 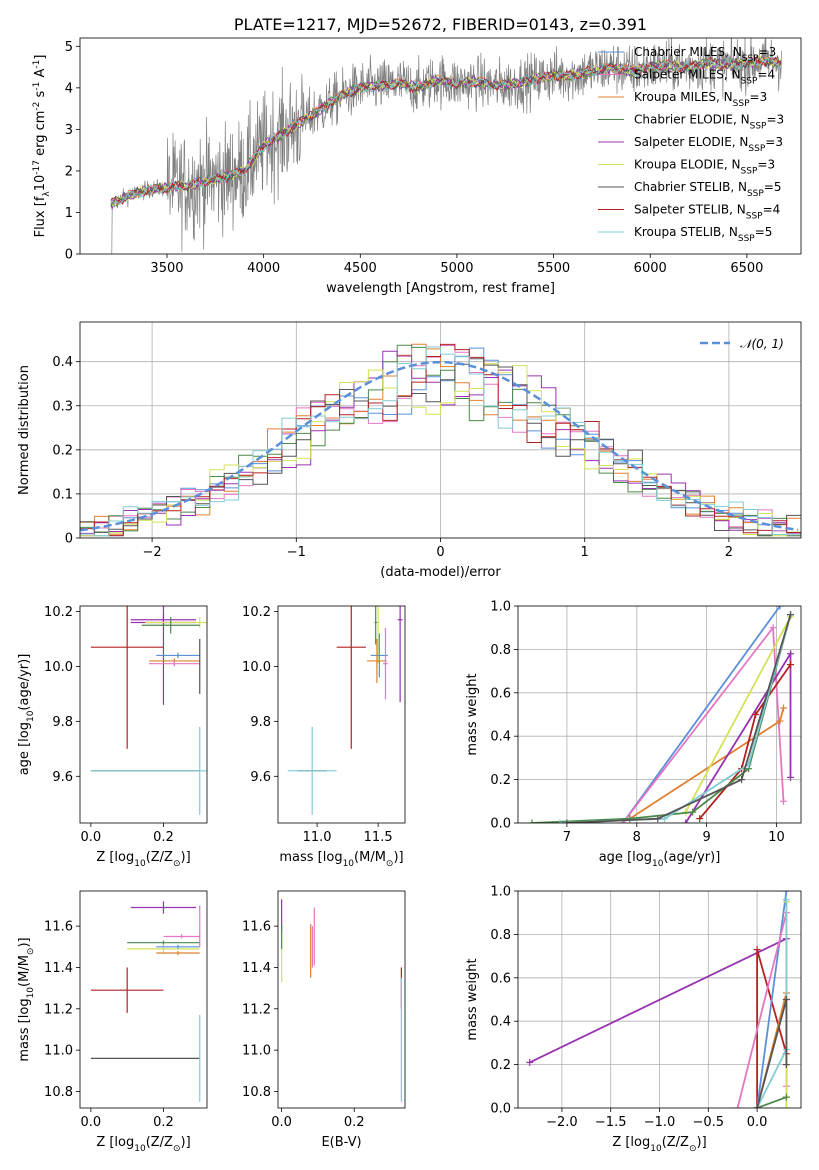 What do you see at coordinates (500, 650) in the screenshot?
I see `y-tick-label: 0.8` at bounding box center [500, 650].